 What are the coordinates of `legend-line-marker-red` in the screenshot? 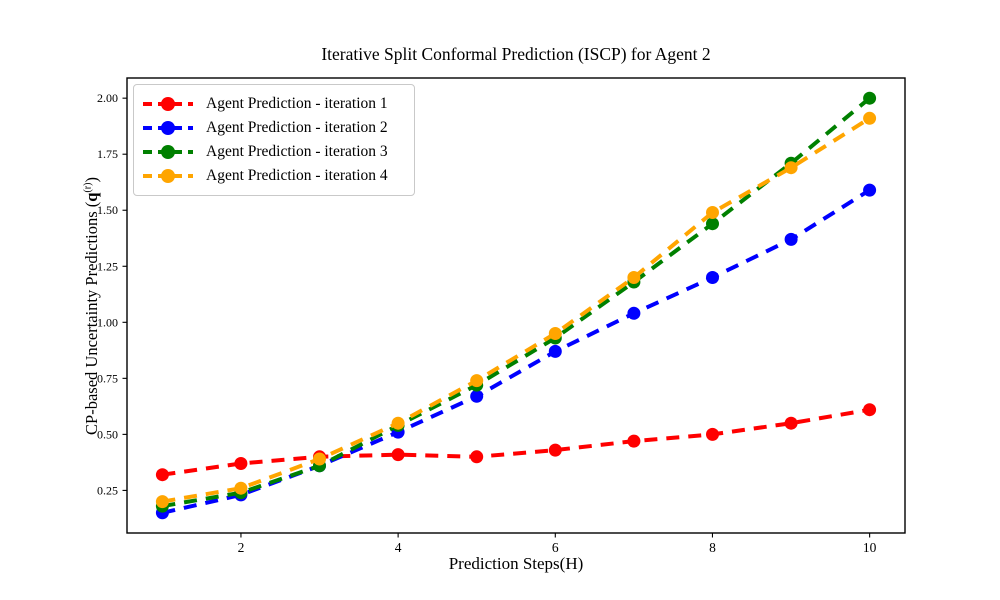 It's located at (168, 104).